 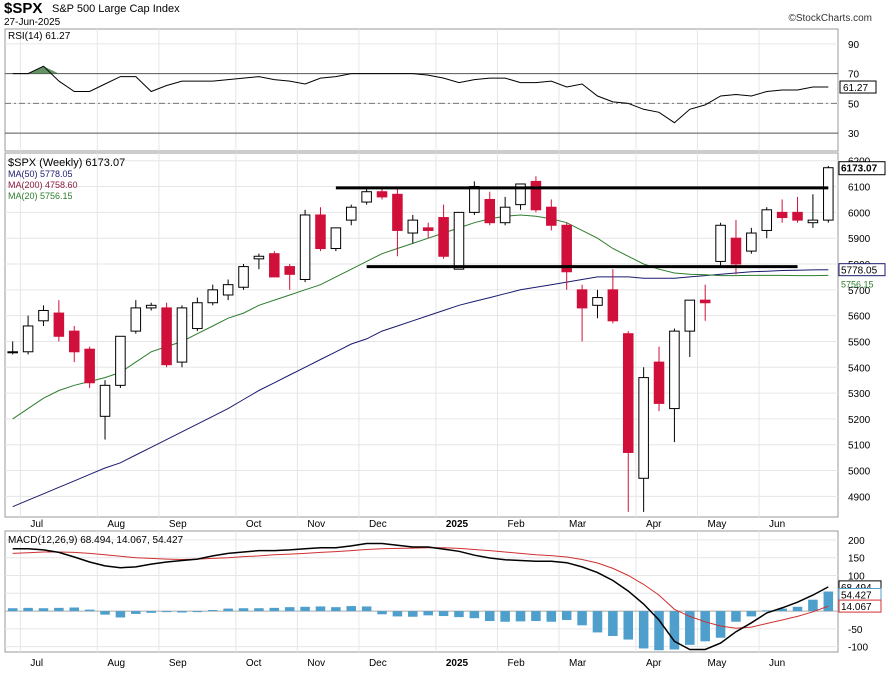 I want to click on price-x-label: Dec, so click(x=378, y=524).